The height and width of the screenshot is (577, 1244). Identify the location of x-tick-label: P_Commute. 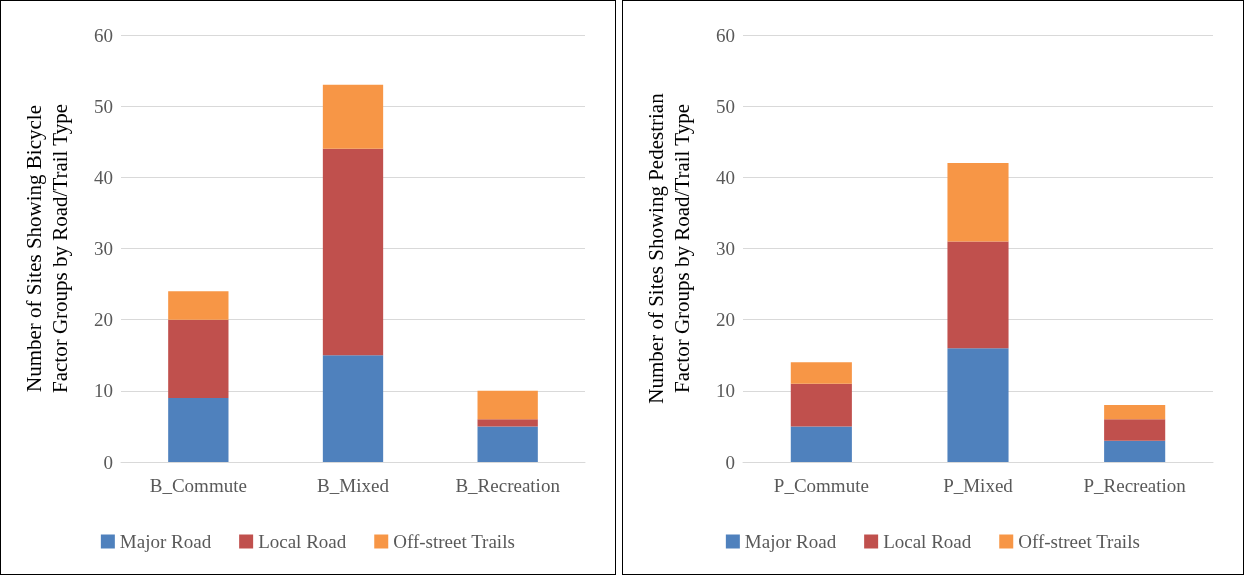
(821, 485).